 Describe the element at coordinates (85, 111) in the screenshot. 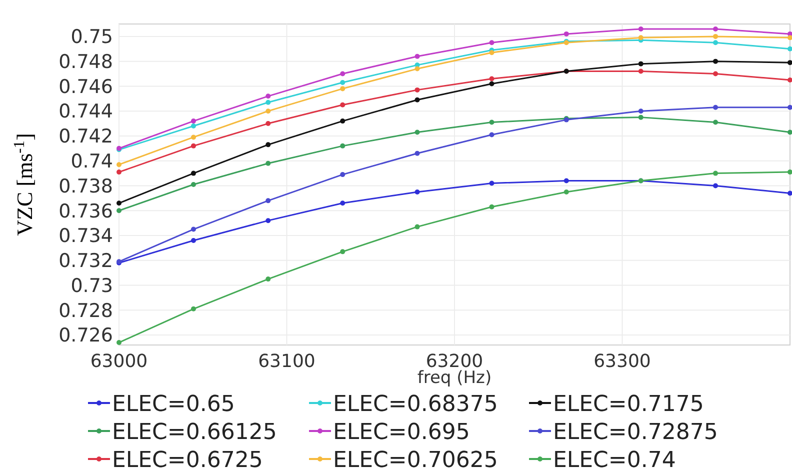

I see `y-tick-label: 0.744` at that location.